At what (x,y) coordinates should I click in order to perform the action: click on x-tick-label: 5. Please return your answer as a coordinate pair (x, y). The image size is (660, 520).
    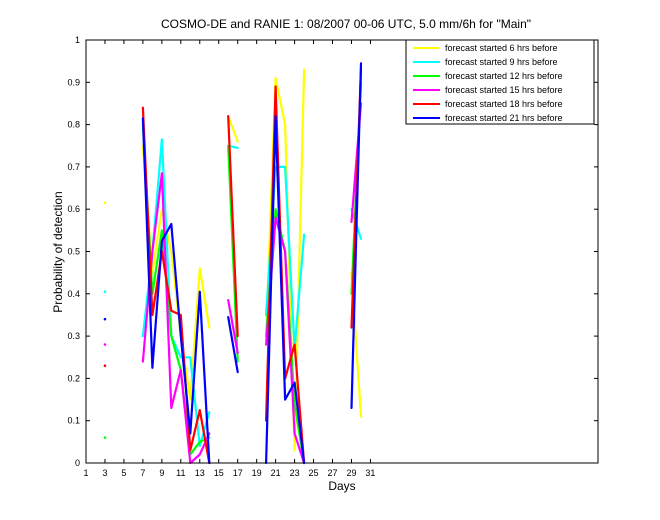
    Looking at the image, I should click on (123, 473).